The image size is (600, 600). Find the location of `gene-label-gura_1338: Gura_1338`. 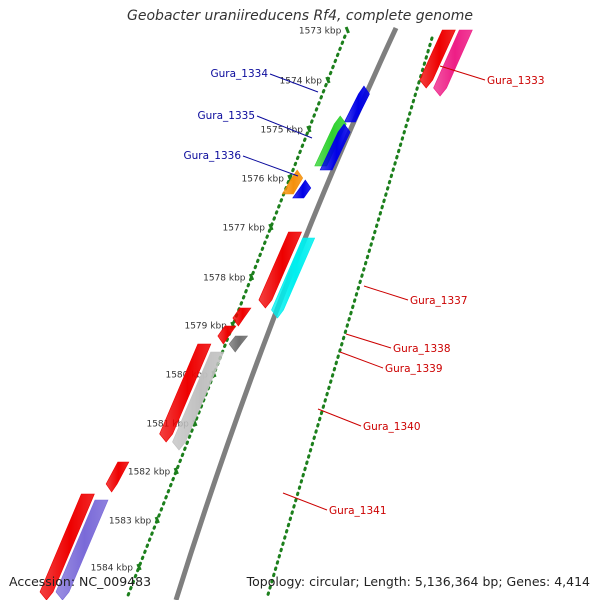

gene-label-gura_1338: Gura_1338 is located at coordinates (422, 349).